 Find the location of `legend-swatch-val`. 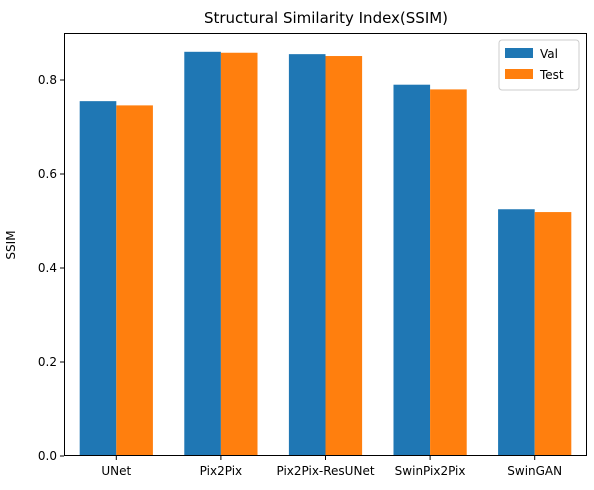

legend-swatch-val is located at coordinates (519, 53).